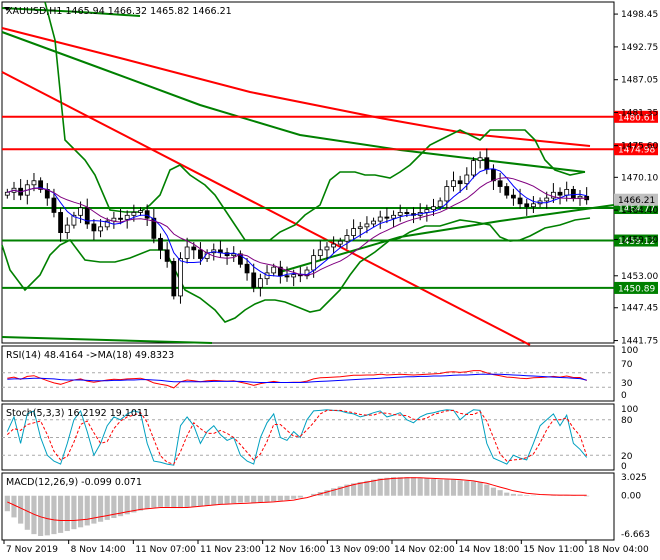  What do you see at coordinates (553, 550) in the screenshot?
I see `x-tick-label: 15 Nov 11:00` at bounding box center [553, 550].